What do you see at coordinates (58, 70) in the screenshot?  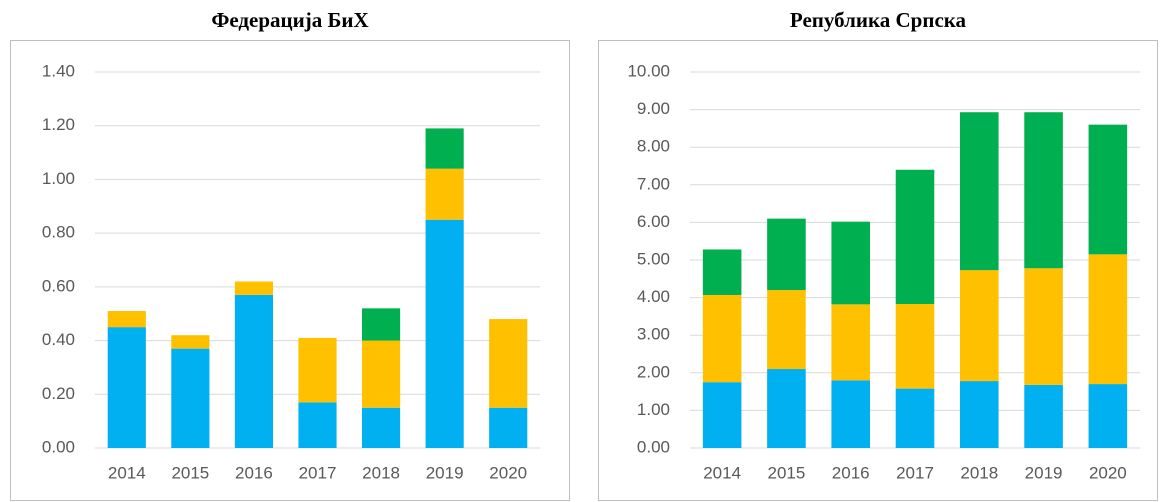 I see `y-tick-label: 1.40` at bounding box center [58, 70].